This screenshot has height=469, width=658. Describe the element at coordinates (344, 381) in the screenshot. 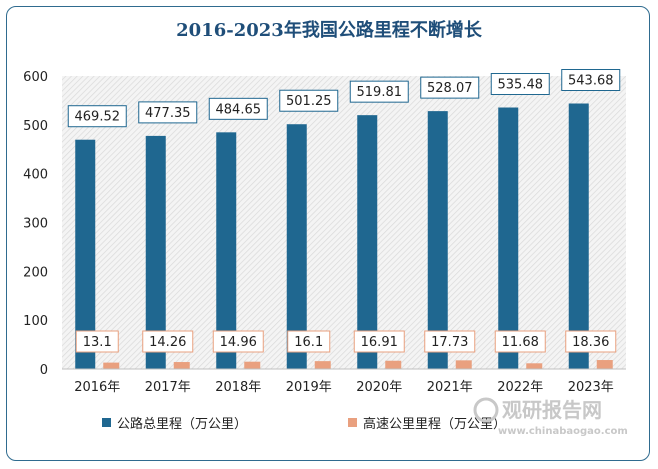

I see `x-axis: 2016年 2017年 2018年 2019年 2020年 2021年 2022年 2023年` at that location.